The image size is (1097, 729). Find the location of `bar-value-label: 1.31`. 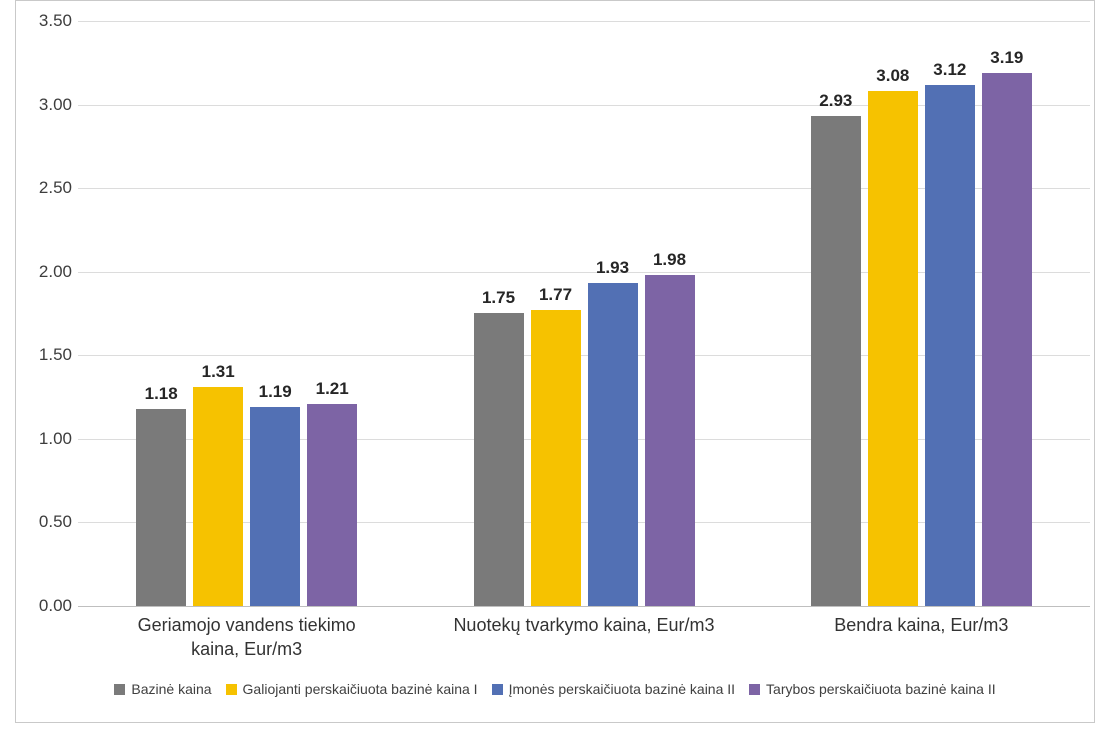

bar-value-label: 1.31 is located at coordinates (218, 371).